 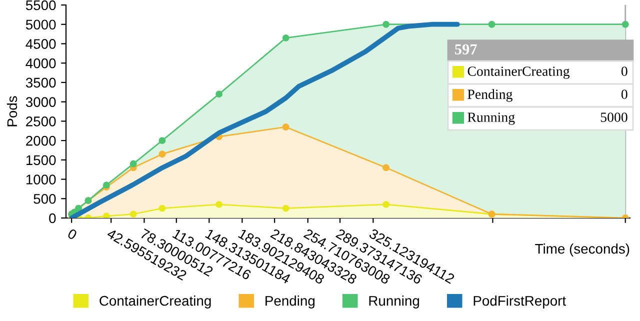 What do you see at coordinates (72, 234) in the screenshot?
I see `x-tick-label: 0` at bounding box center [72, 234].